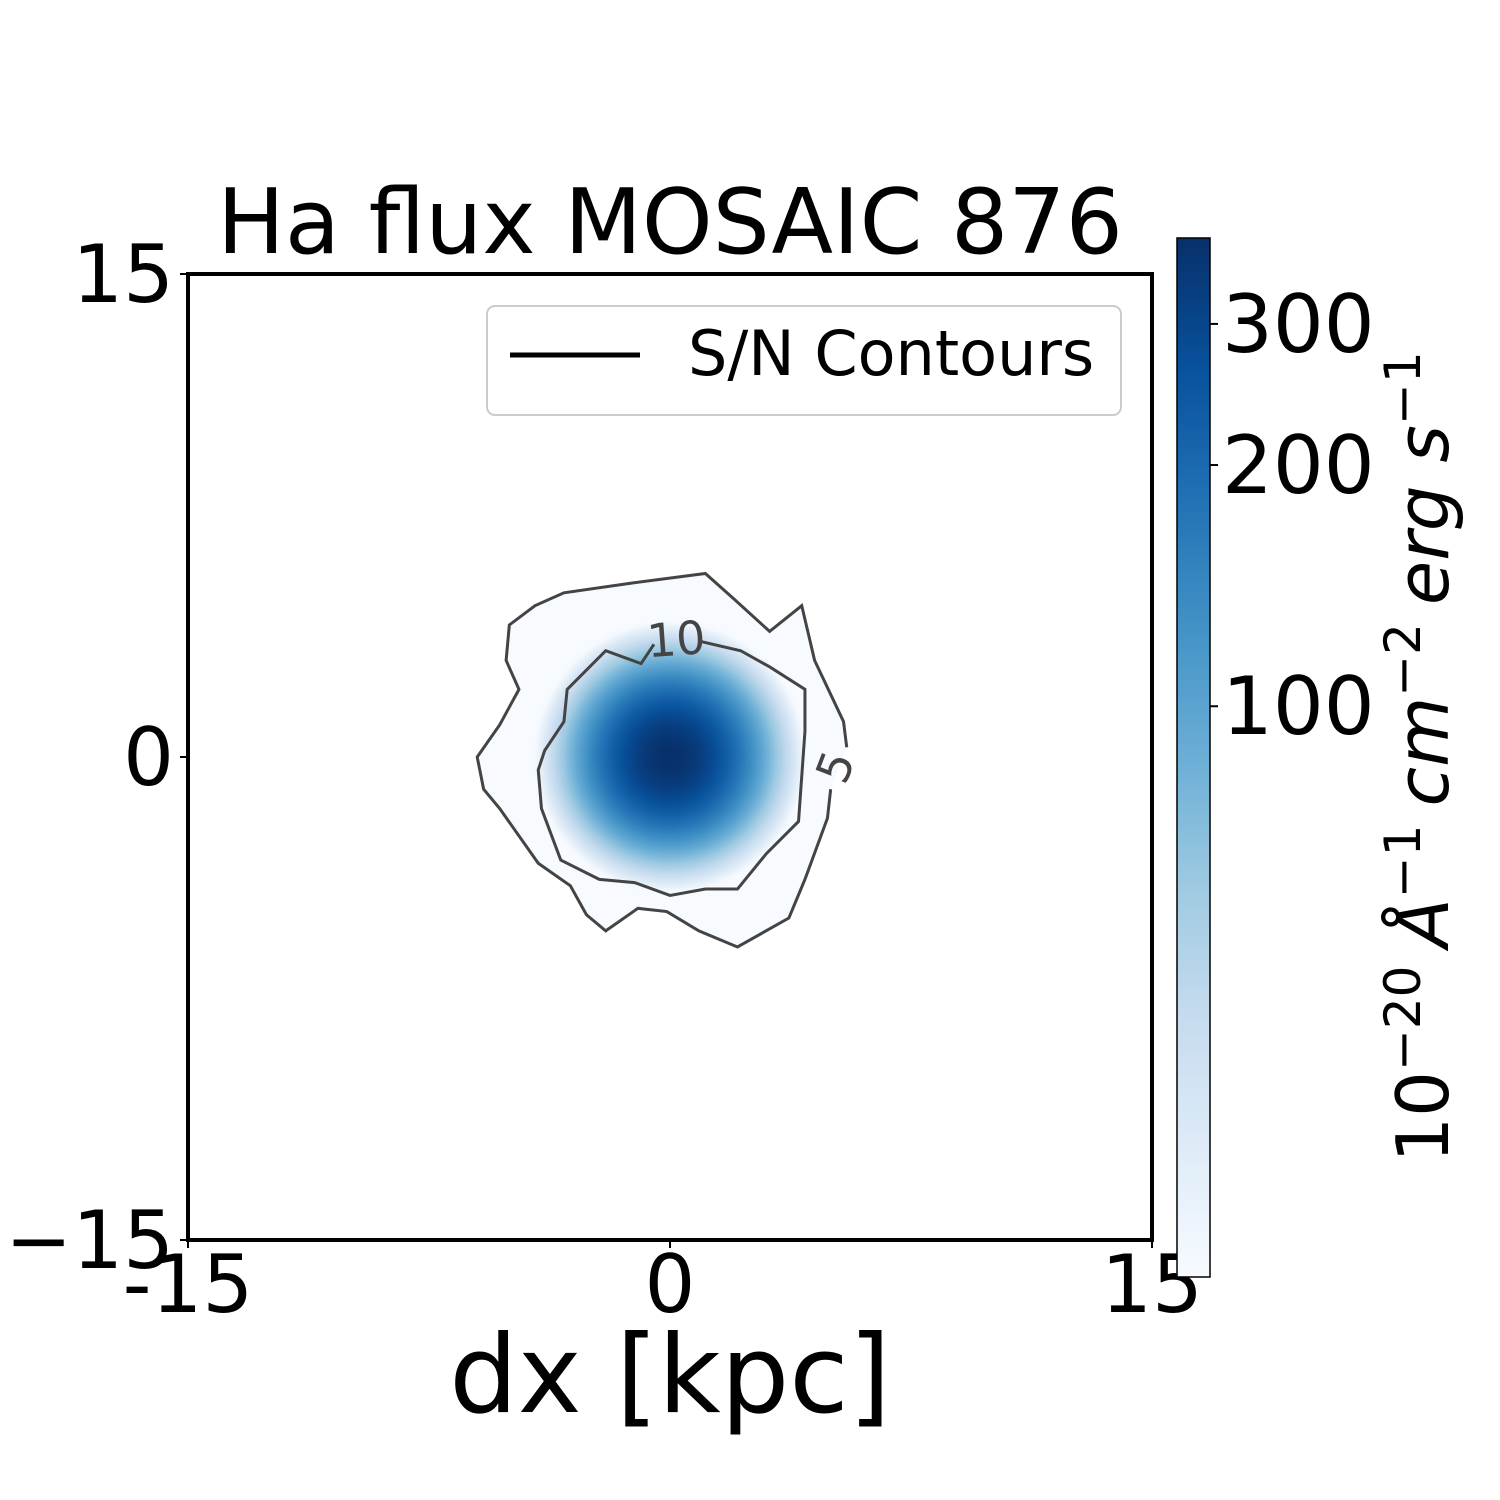 Image resolution: width=1500 pixels, height=1500 pixels. I want to click on colorbar-tick-label: 300, so click(1298, 324).